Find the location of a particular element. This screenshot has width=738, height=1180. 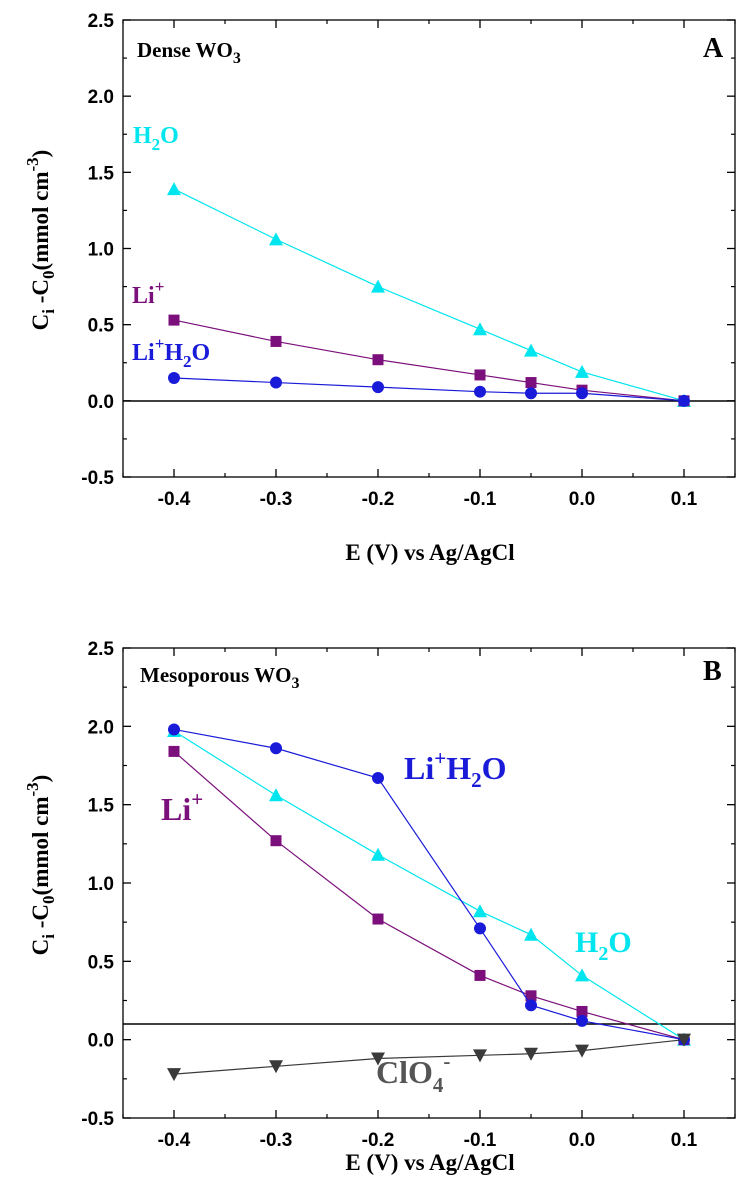

series-line-lih2o is located at coordinates (429, 389).